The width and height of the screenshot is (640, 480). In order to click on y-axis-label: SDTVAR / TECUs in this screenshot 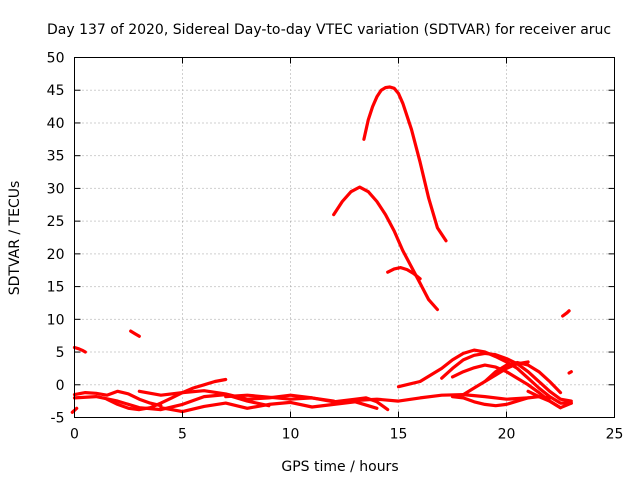, I will do `click(15, 238)`.